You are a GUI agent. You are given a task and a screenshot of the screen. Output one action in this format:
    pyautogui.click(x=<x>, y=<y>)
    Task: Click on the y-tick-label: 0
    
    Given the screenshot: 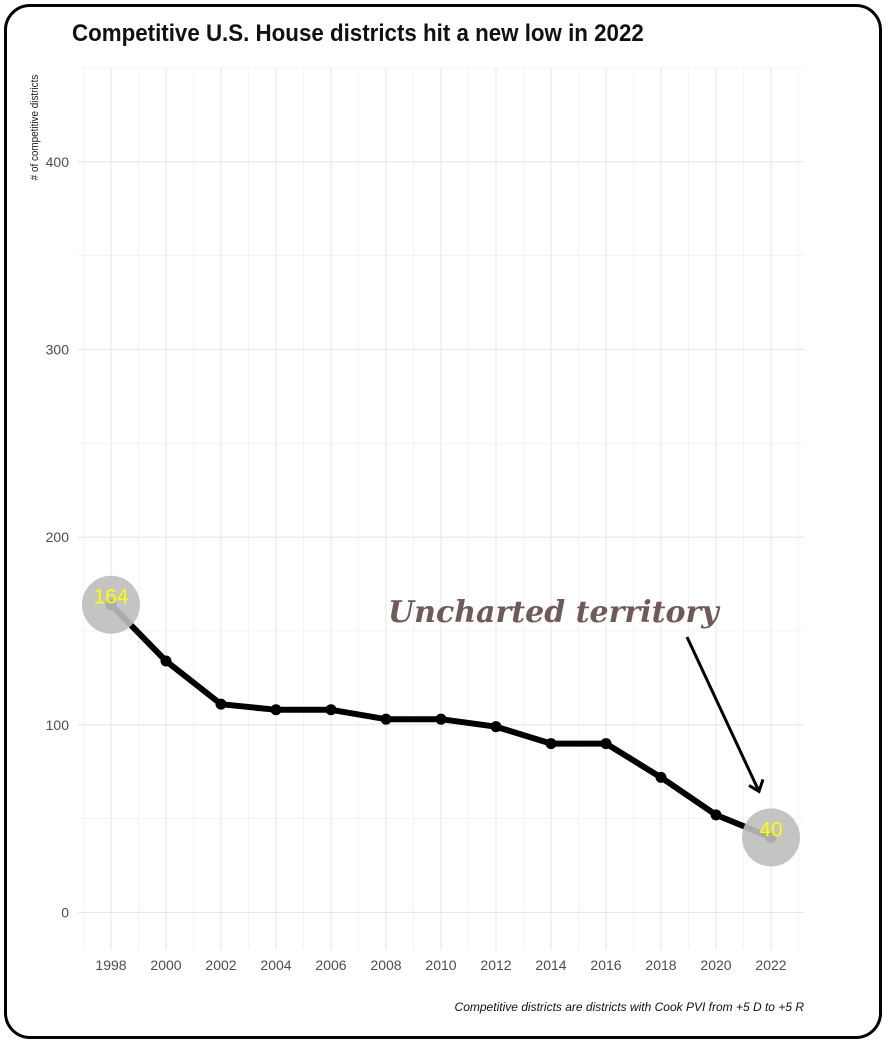 What is the action you would take?
    pyautogui.click(x=65, y=912)
    